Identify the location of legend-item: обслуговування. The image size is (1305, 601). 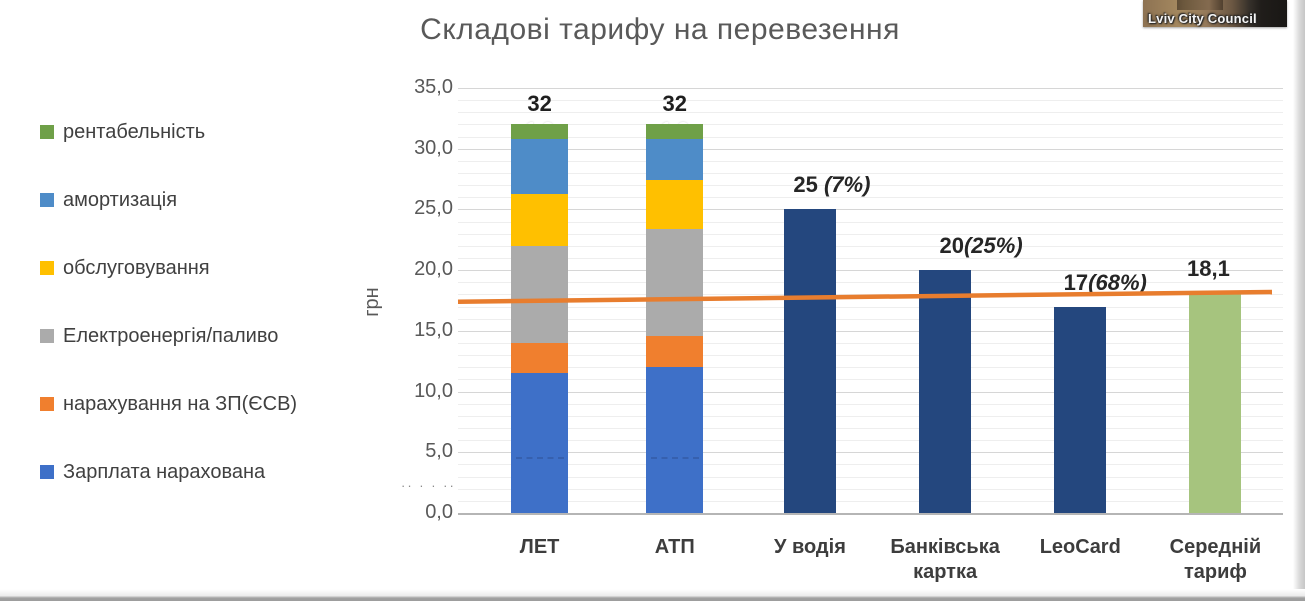
(168, 268).